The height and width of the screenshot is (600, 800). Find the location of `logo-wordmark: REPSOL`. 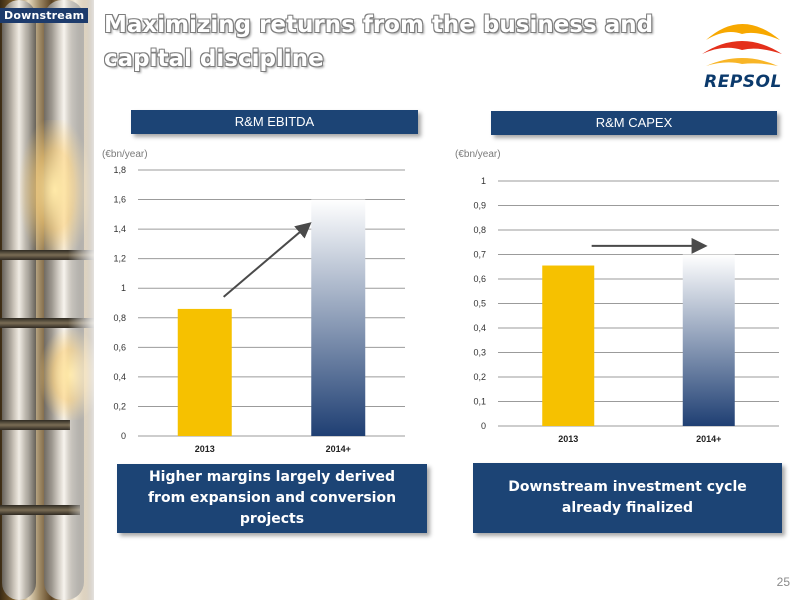

logo-wordmark: REPSOL is located at coordinates (743, 82).